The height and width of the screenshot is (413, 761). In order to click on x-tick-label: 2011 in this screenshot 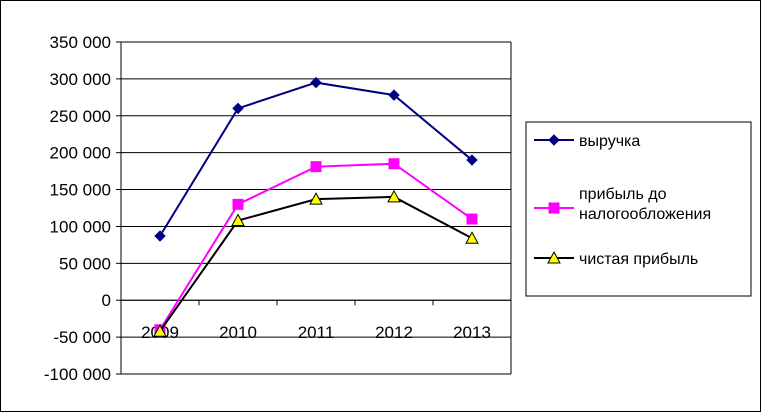, I will do `click(316, 332)`.